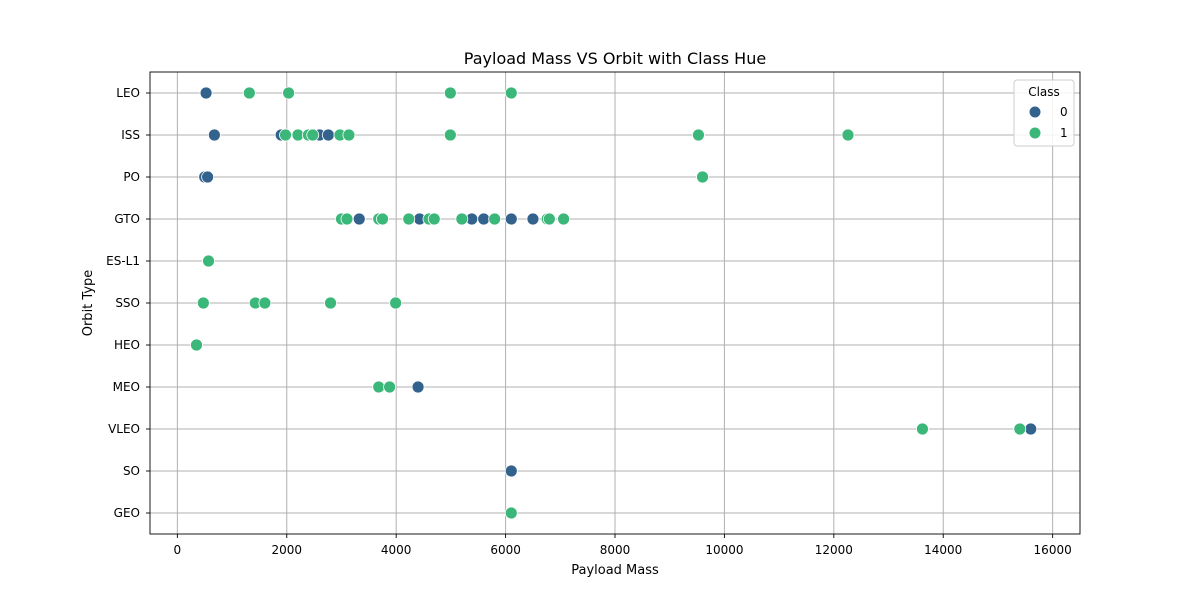  I want to click on y-tick-label: ES-L1, so click(123, 261).